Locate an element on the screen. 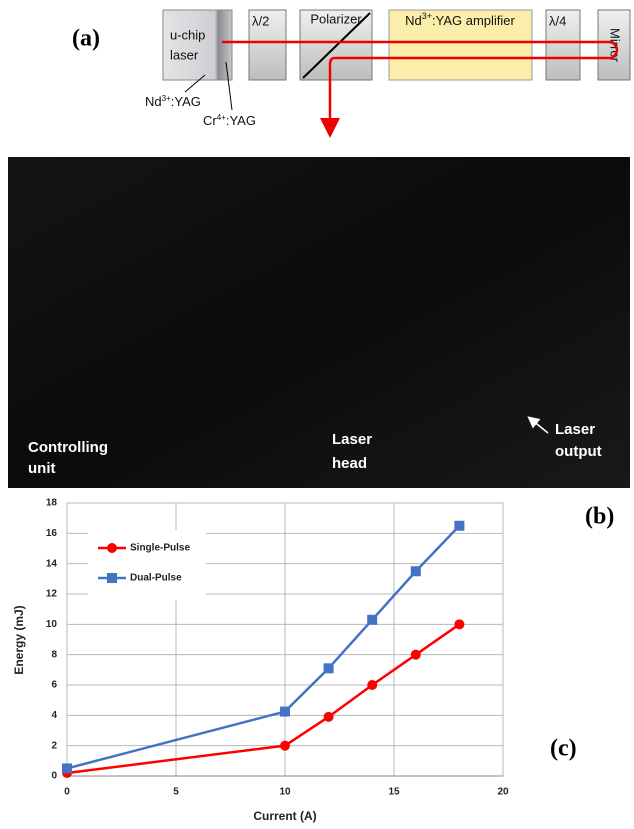 This screenshot has width=634, height=829. series-line is located at coordinates (263, 699).